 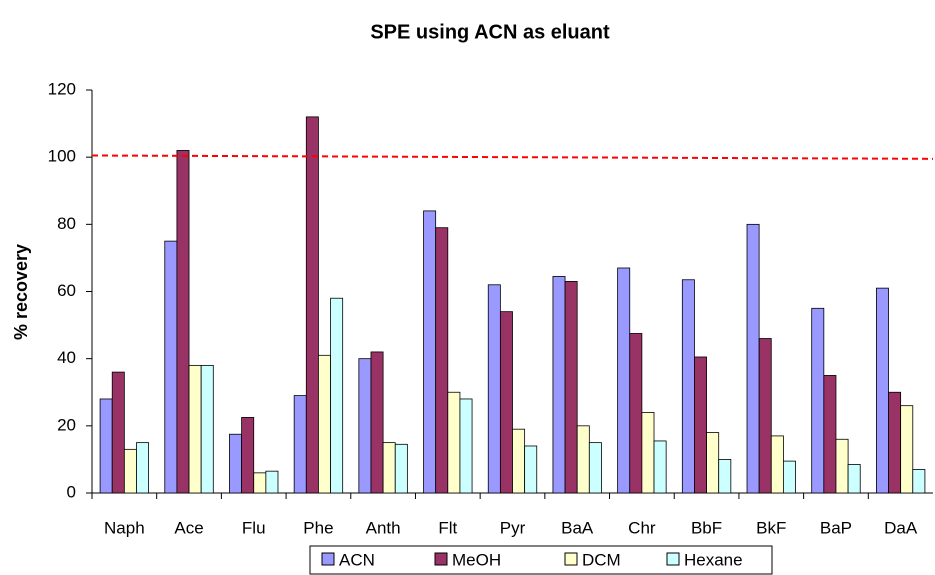 I want to click on y-tick-label: 120, so click(x=62, y=88).